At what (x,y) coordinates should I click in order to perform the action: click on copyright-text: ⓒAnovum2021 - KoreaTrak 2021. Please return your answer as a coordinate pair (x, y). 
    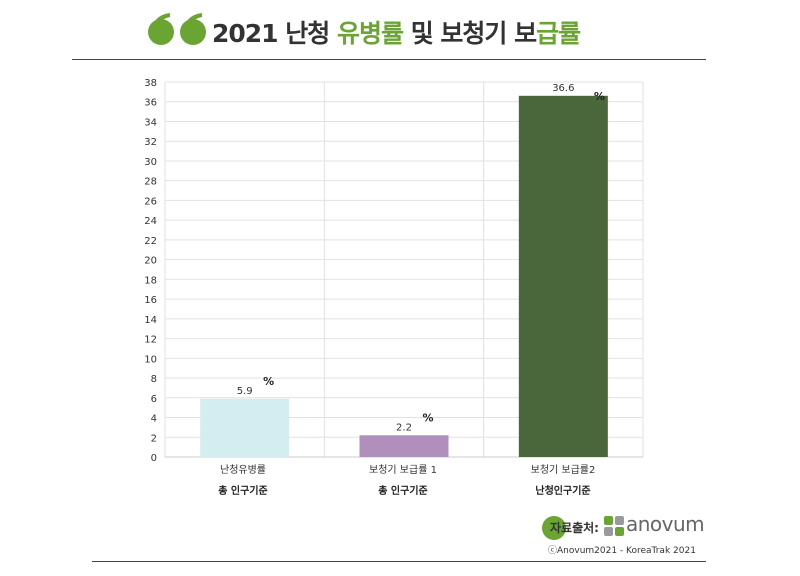
    Looking at the image, I should click on (622, 551).